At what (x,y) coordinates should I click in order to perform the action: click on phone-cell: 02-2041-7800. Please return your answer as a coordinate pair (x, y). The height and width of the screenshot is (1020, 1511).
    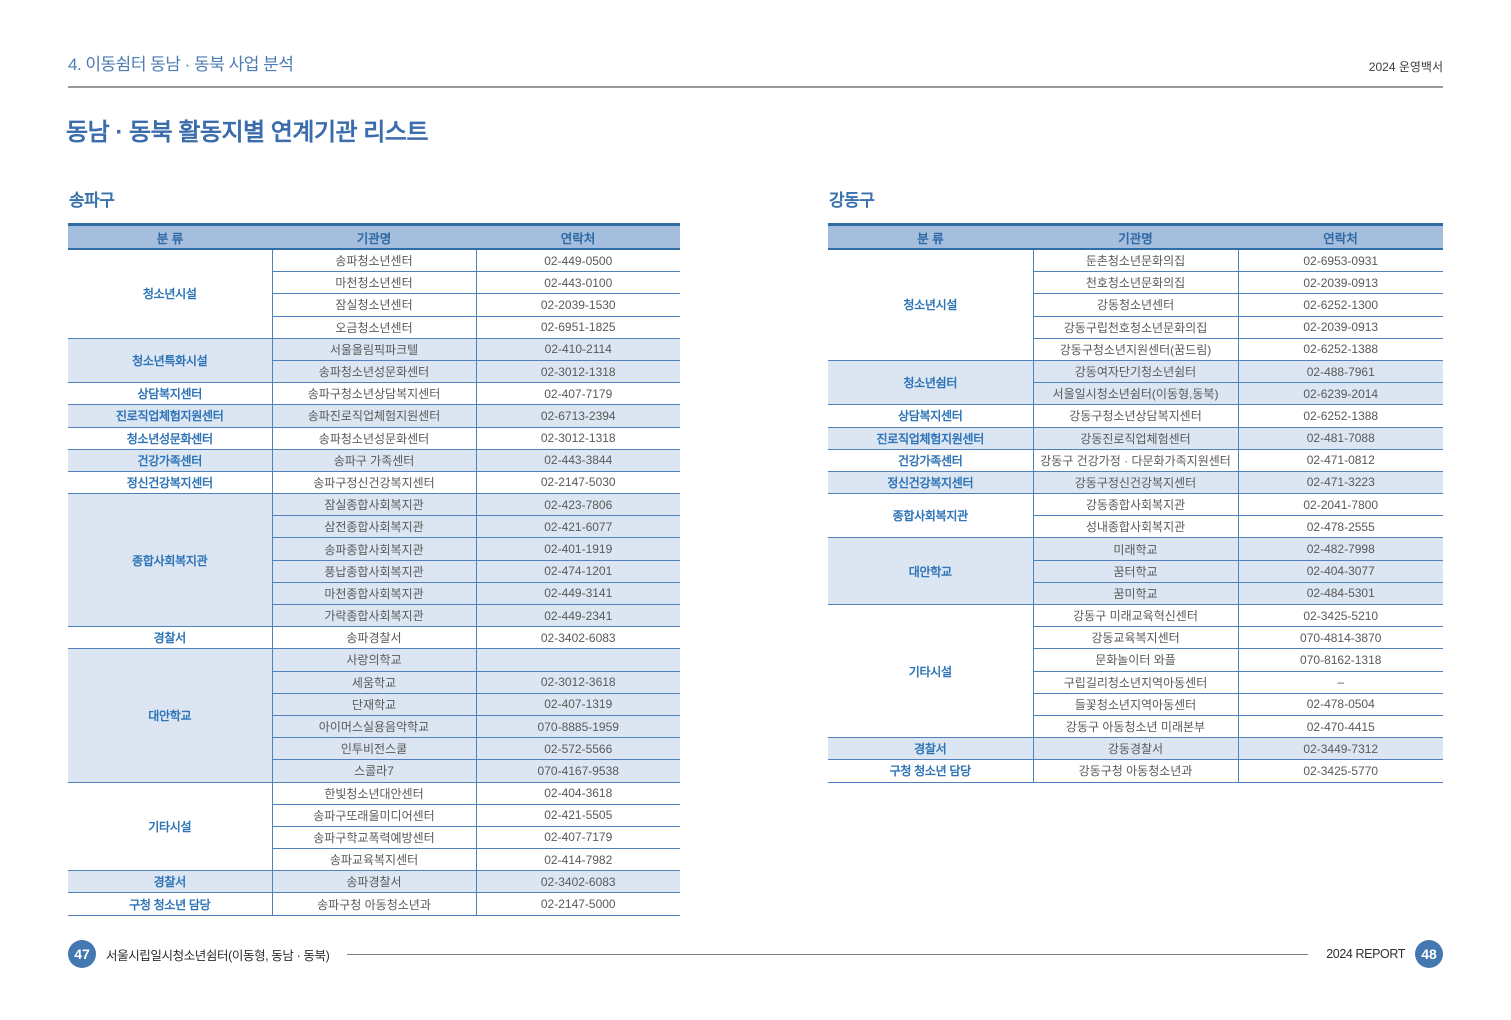
    Looking at the image, I should click on (1340, 505).